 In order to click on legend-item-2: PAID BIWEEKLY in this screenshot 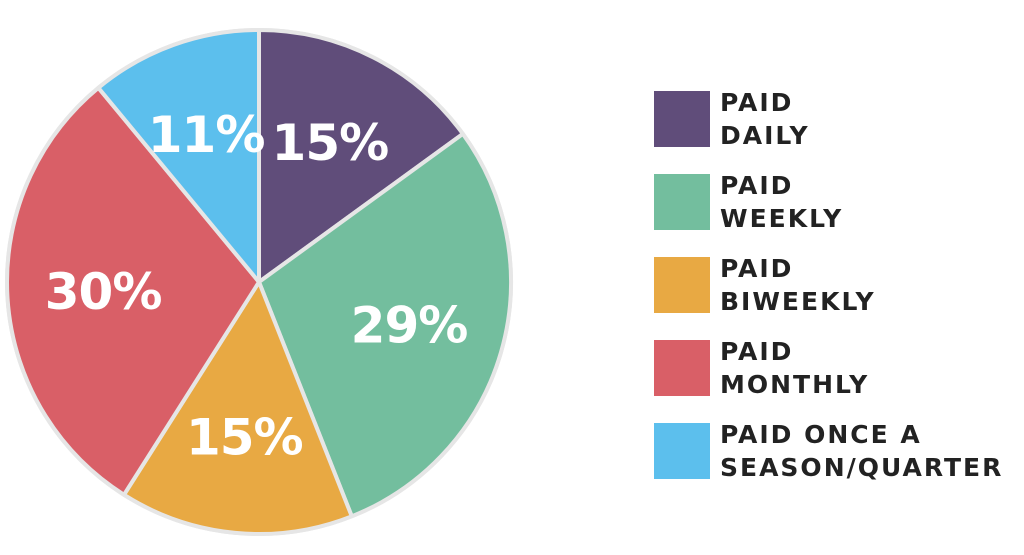, I will do `click(765, 285)`.